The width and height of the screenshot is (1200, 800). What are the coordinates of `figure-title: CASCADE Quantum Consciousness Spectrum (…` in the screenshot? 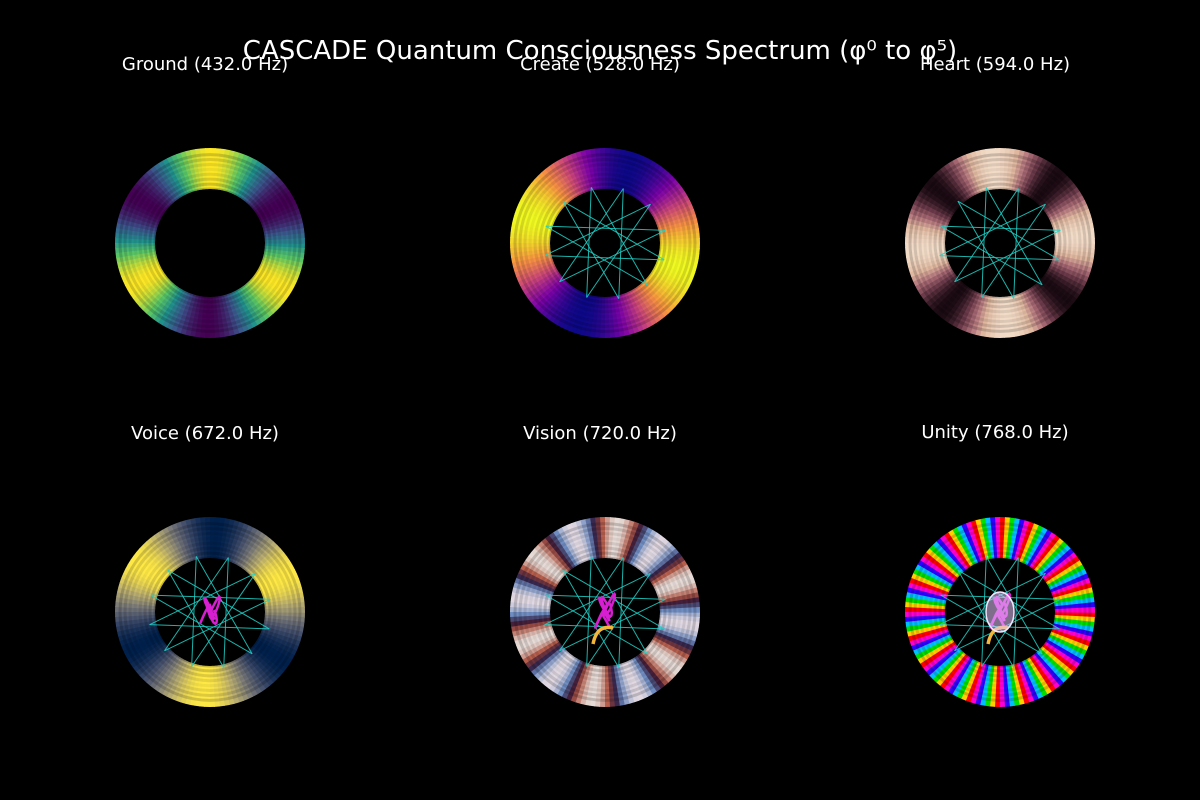 It's located at (600, 51).